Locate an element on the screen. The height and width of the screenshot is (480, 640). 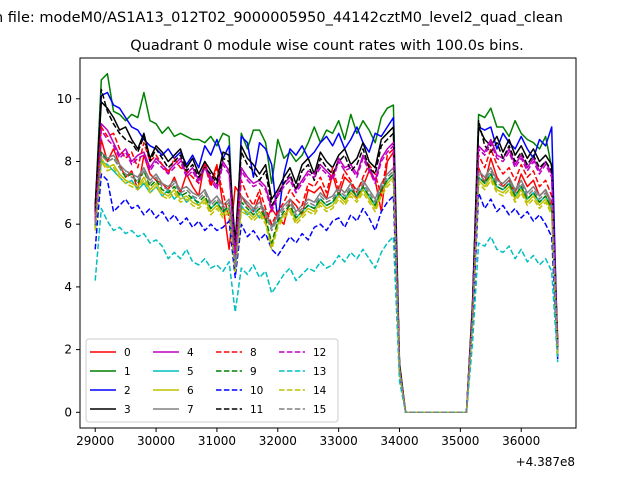
legend-item-8: 8 is located at coordinates (236, 353).